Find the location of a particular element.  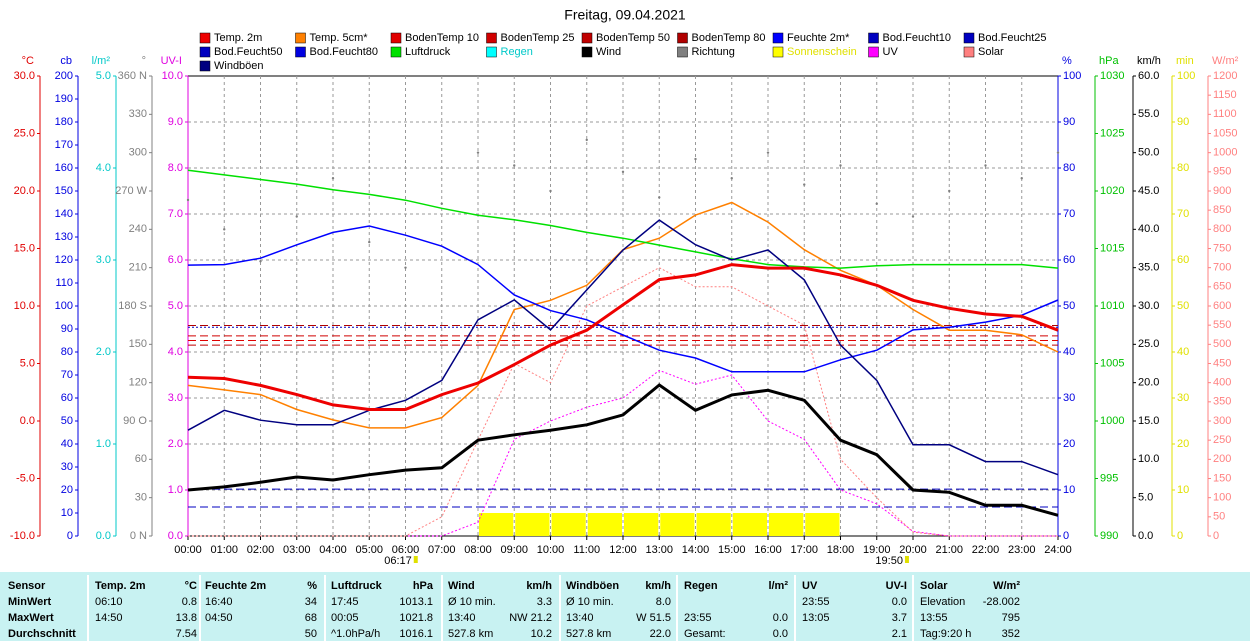

x-tick-label: 16:00 is located at coordinates (768, 550).